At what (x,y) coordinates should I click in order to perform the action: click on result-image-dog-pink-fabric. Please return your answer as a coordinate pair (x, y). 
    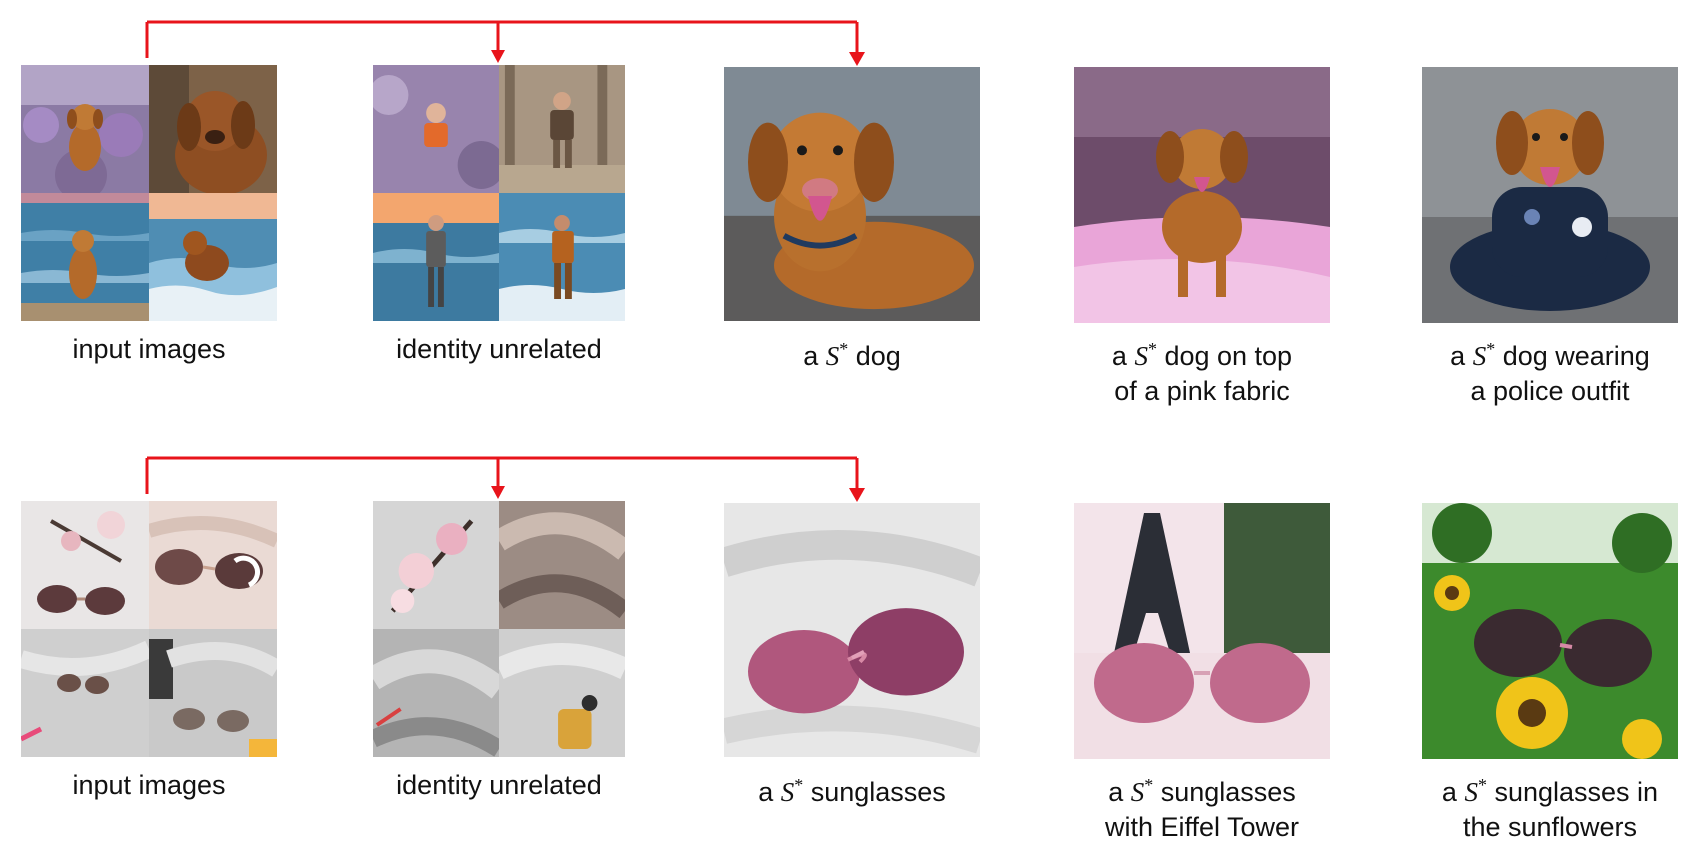
    Looking at the image, I should click on (1202, 195).